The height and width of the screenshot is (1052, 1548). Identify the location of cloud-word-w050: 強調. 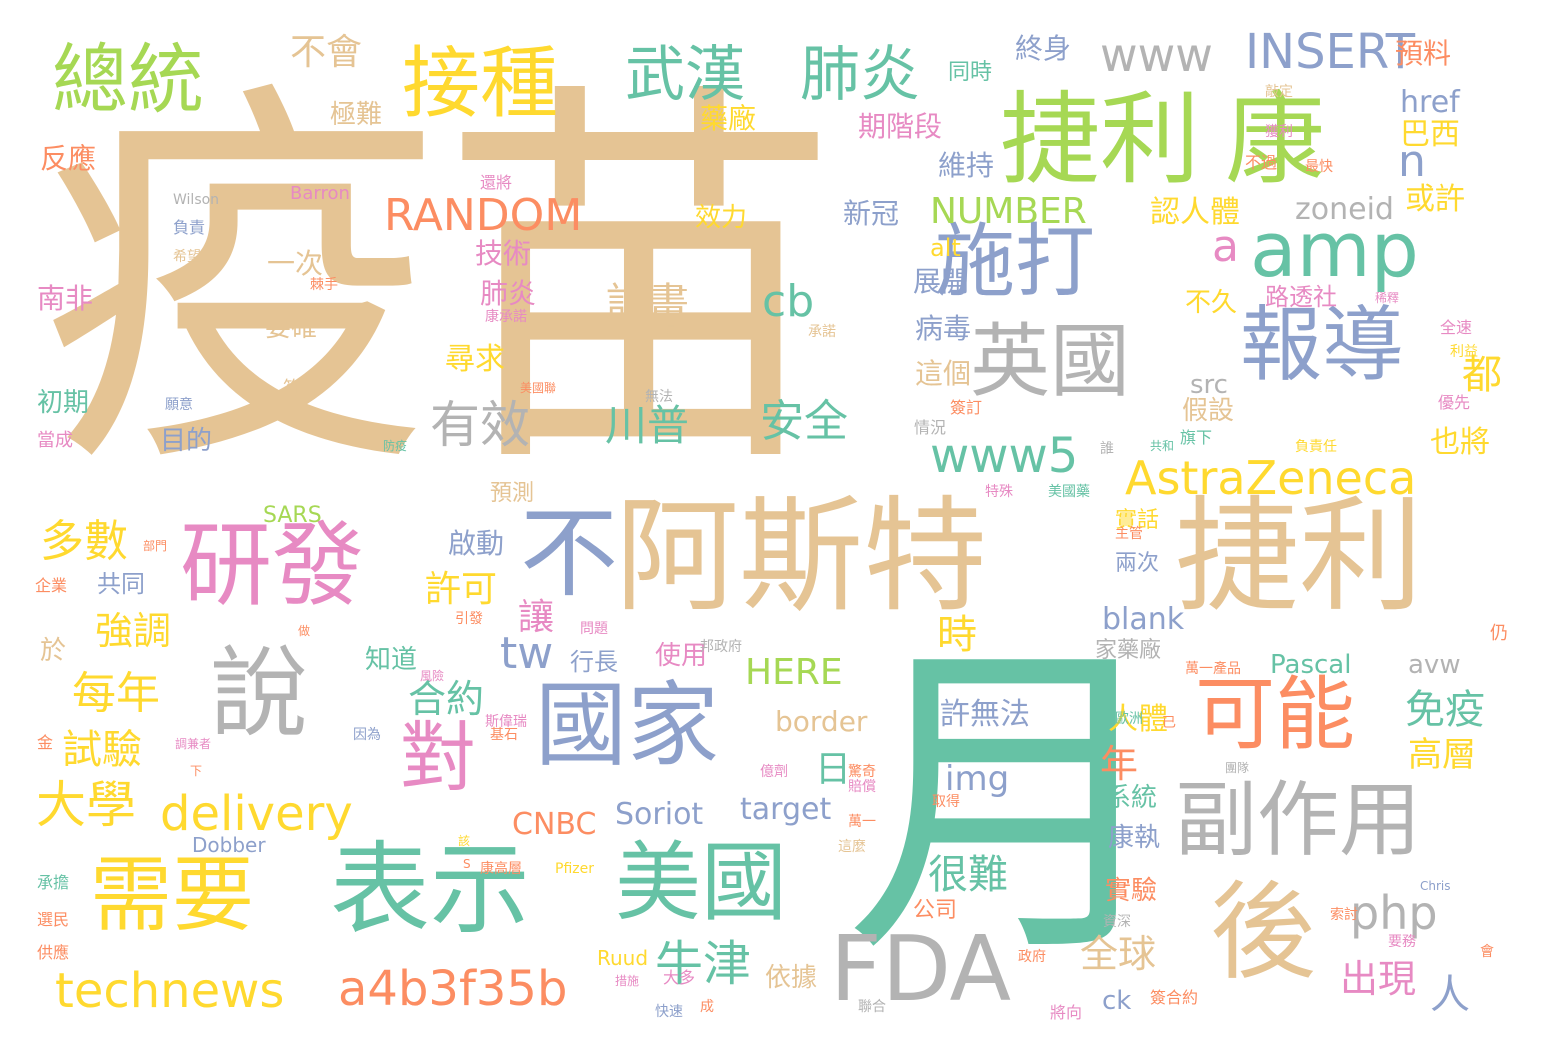
(133, 631).